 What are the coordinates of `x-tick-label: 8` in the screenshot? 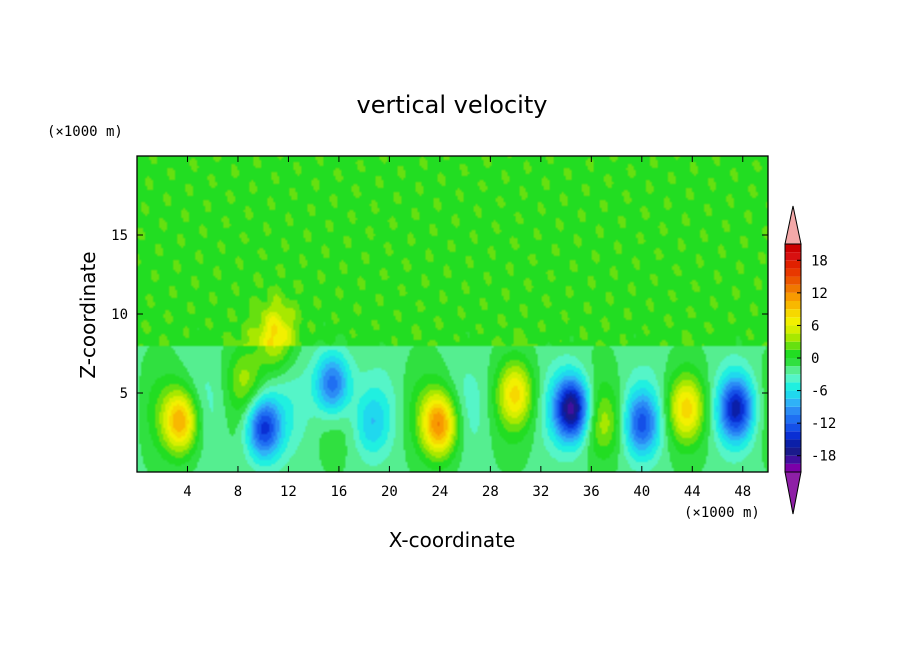 It's located at (238, 492).